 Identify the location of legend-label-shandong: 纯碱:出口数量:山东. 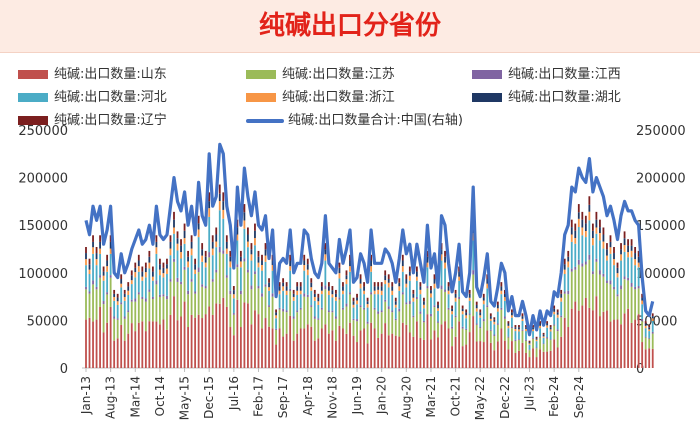
(110, 74).